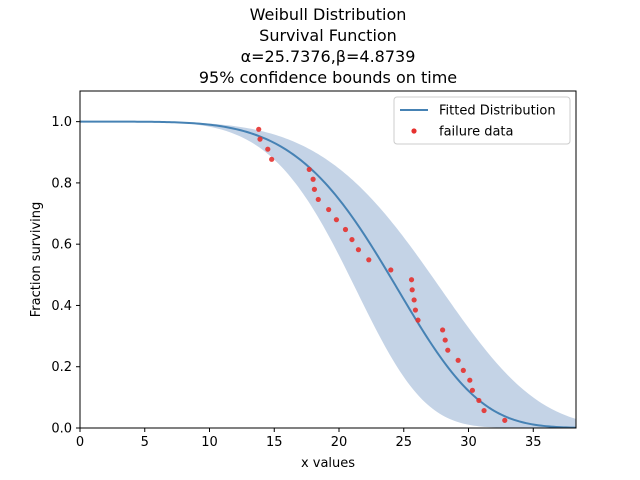 The width and height of the screenshot is (640, 480). What do you see at coordinates (61, 306) in the screenshot?
I see `y-tick-label: 0.4` at bounding box center [61, 306].